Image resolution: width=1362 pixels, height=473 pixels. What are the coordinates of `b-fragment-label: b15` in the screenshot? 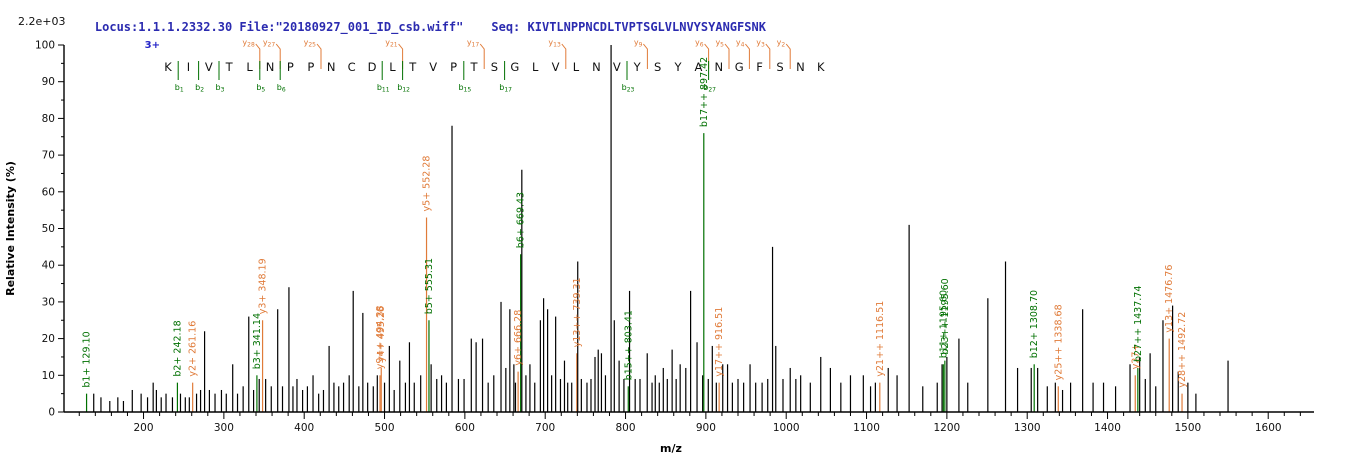 It's located at (464, 88).